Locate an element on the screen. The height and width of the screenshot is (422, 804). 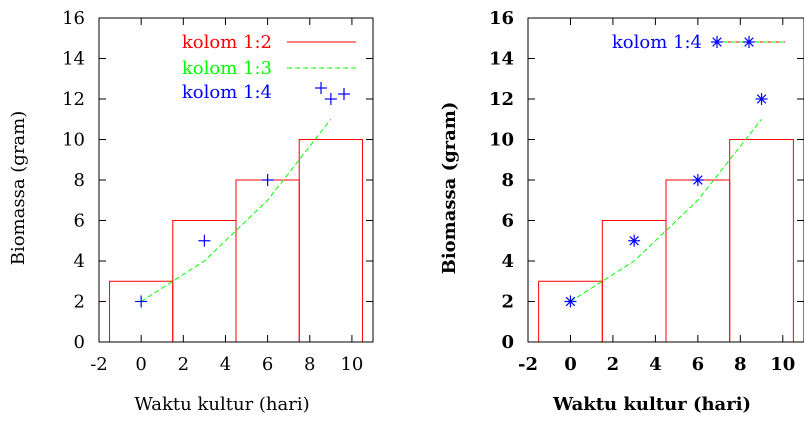
legend: kolom 1:4 is located at coordinates (698, 42).